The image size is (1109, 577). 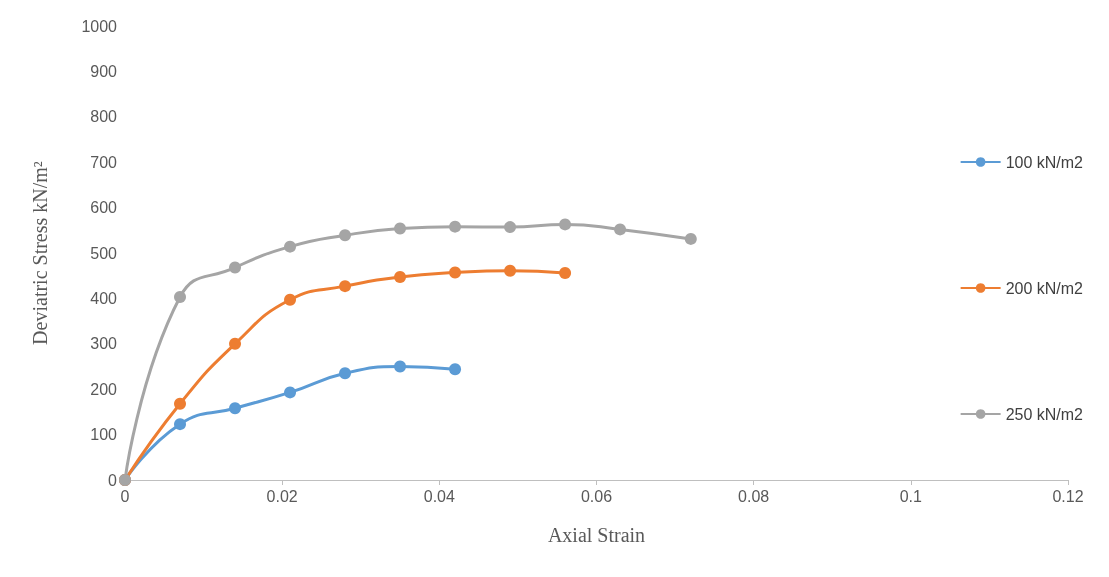 I want to click on y-tick-label: 0, so click(x=113, y=480).